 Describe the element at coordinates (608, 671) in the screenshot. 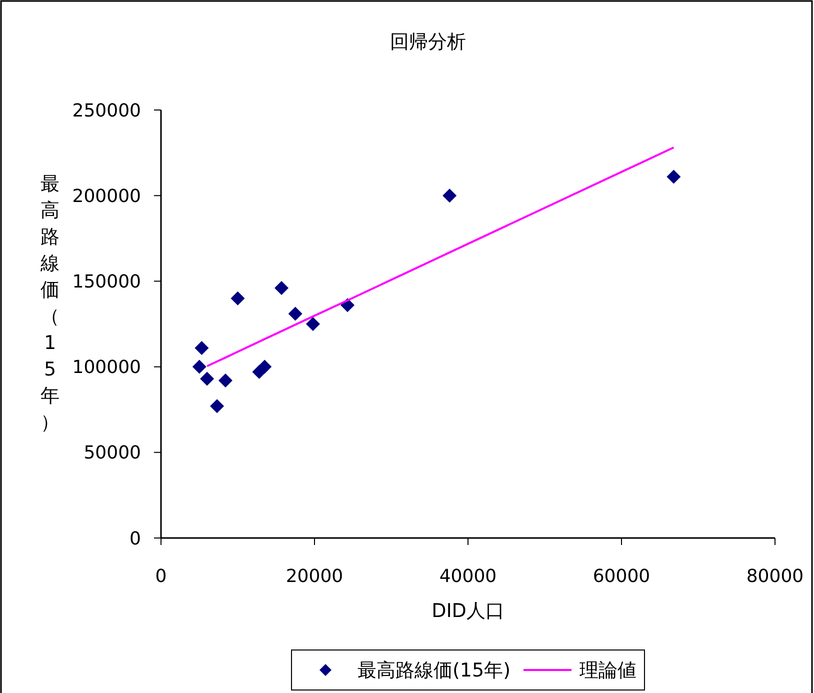

I see `legend-label: 理論値` at that location.